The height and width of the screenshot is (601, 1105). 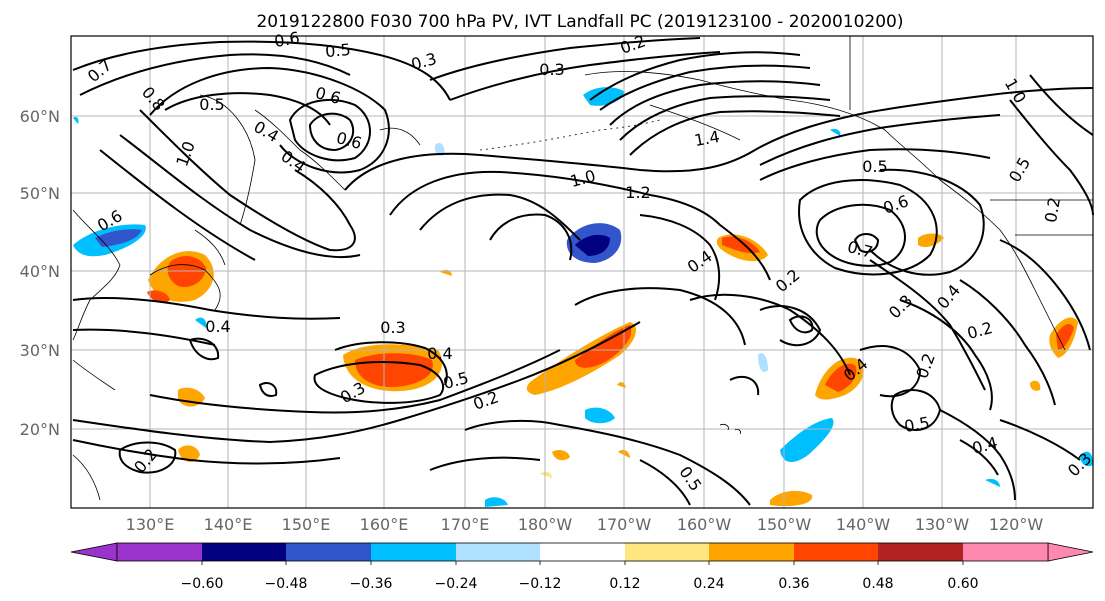 I want to click on colorbar-extend-low, so click(x=94, y=552).